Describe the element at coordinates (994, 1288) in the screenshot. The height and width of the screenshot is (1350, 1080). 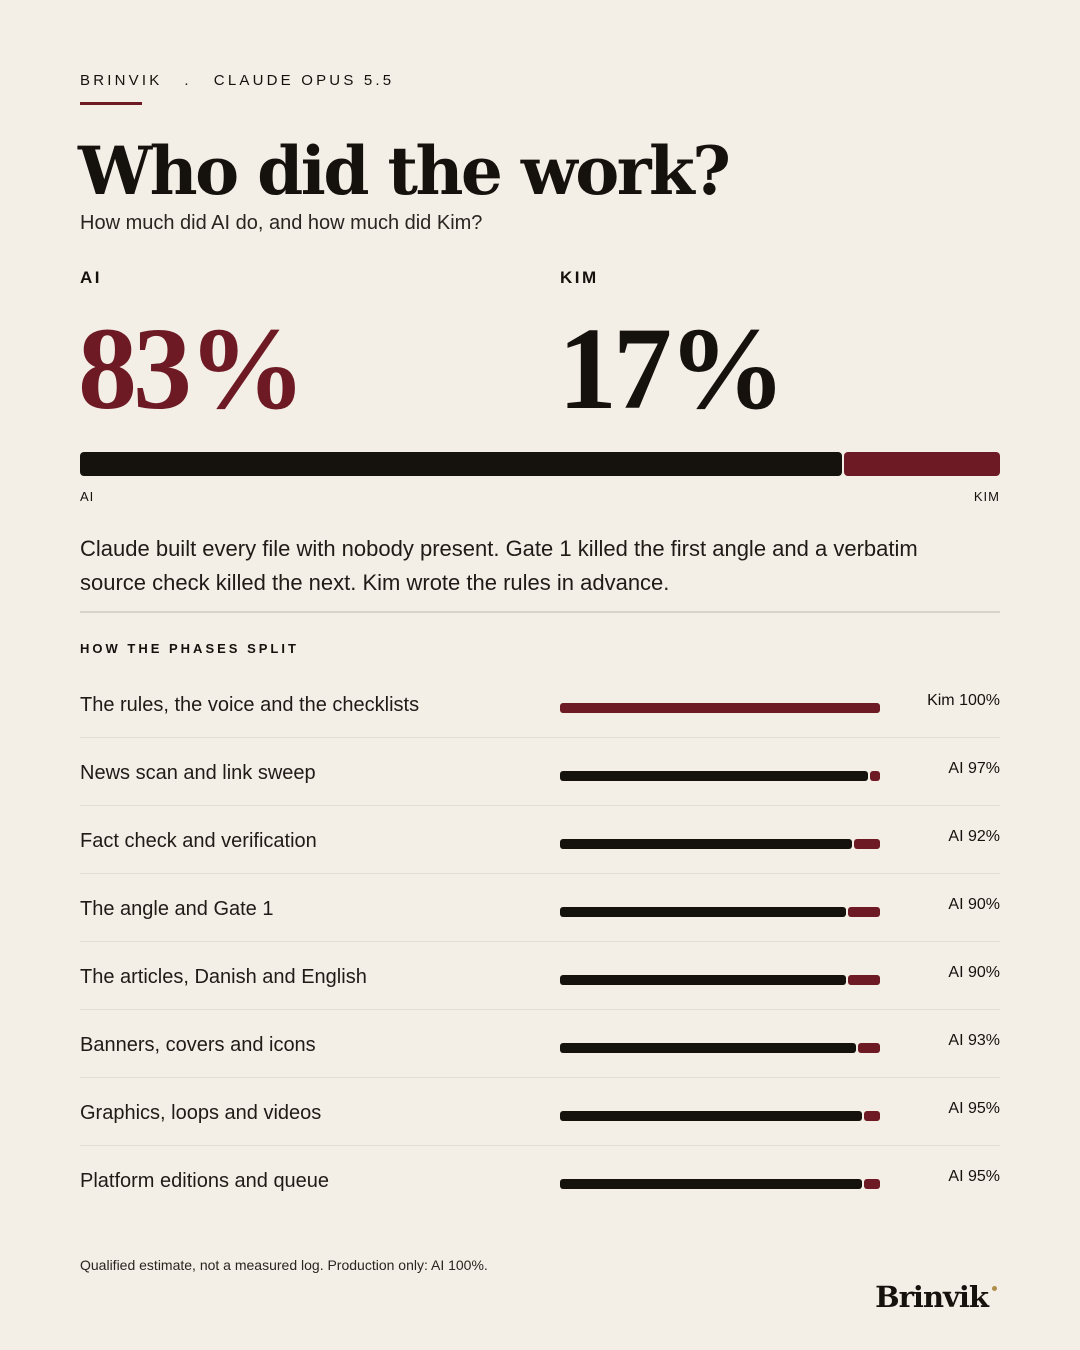
I see `brand-dot` at that location.